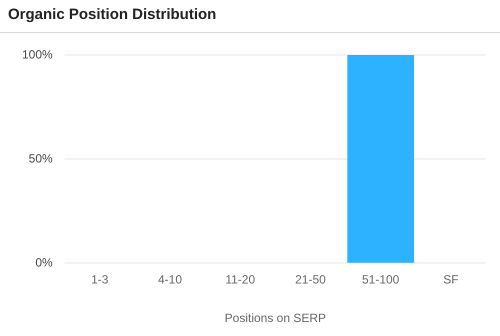  What do you see at coordinates (451, 279) in the screenshot?
I see `x-tick-label: SF` at bounding box center [451, 279].